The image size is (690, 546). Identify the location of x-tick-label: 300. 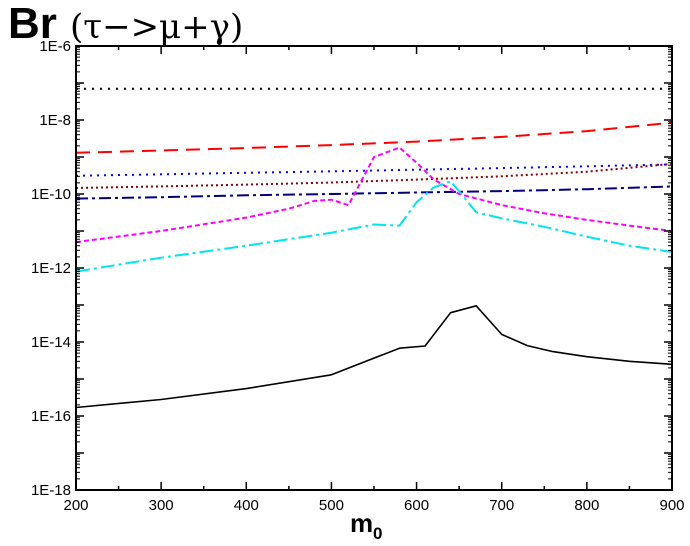
(161, 505).